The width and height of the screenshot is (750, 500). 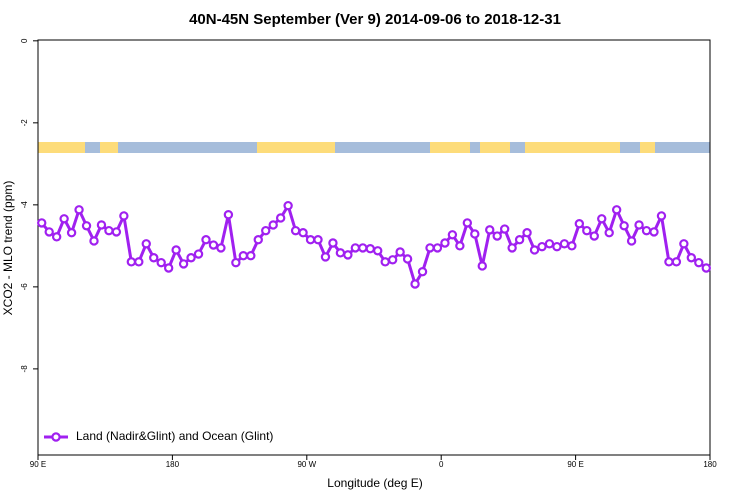 What do you see at coordinates (24, 287) in the screenshot?
I see `y-tick-label: -6` at bounding box center [24, 287].